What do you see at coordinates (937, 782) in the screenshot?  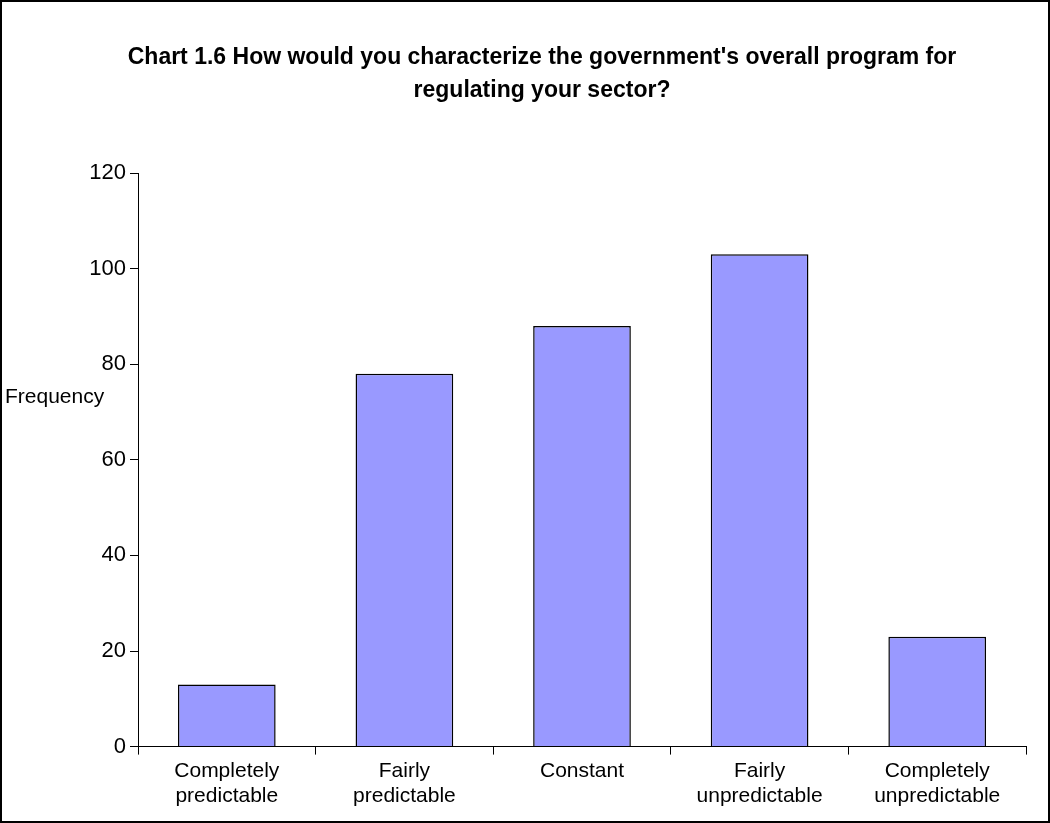 I see `x-tick-label: Completely unpredictable` at bounding box center [937, 782].